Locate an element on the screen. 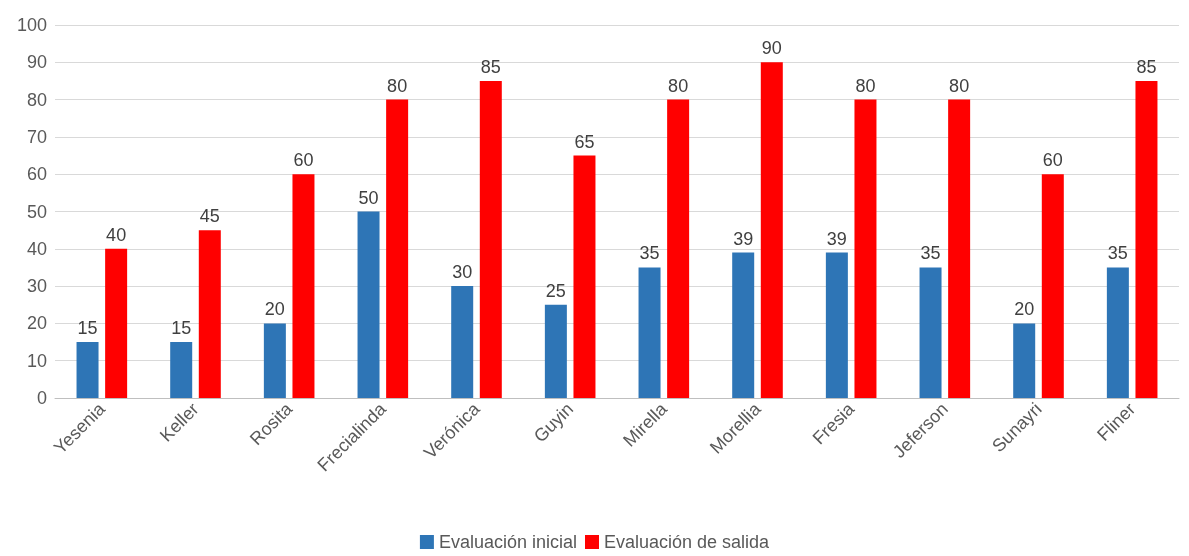 Image resolution: width=1189 pixels, height=556 pixels. y-tick-label: 40 is located at coordinates (36, 248).